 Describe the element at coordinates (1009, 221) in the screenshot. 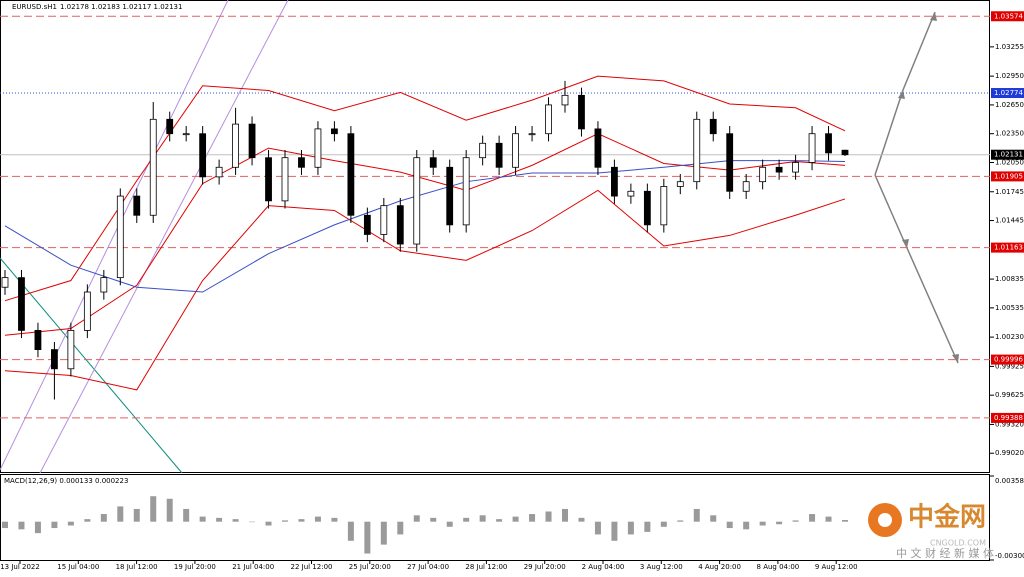

I see `y-tick-label: 1.01445` at that location.